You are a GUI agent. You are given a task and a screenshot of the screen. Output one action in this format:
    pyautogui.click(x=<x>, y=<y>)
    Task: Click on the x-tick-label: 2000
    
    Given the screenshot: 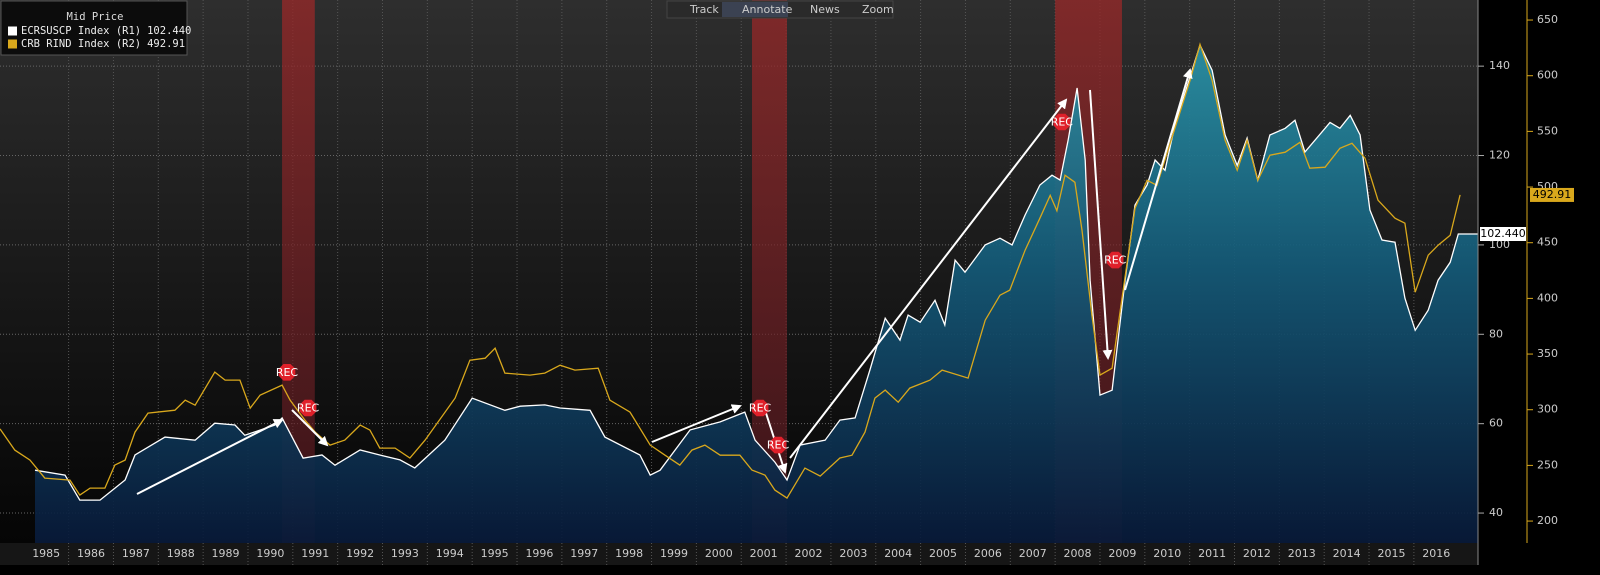 What is the action you would take?
    pyautogui.click(x=719, y=553)
    